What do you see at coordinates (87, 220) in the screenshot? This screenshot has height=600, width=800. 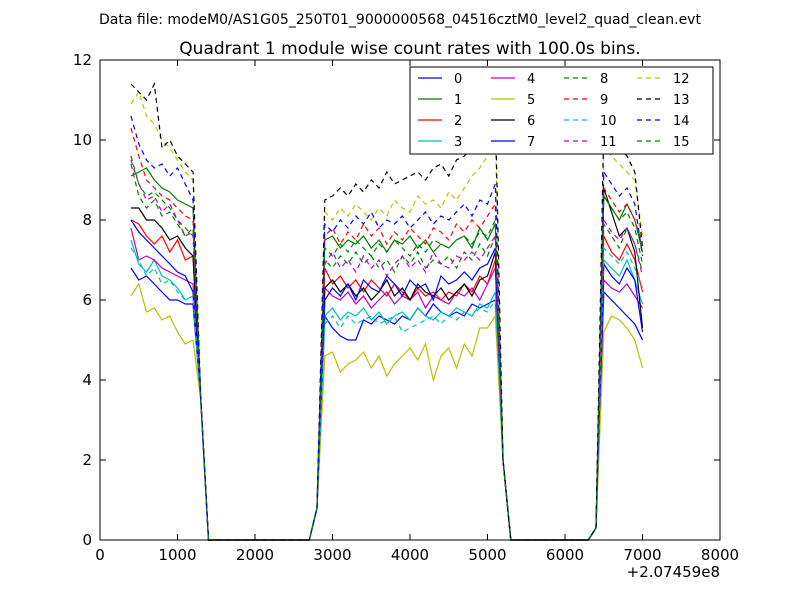 I see `y-tick-label: 8` at bounding box center [87, 220].